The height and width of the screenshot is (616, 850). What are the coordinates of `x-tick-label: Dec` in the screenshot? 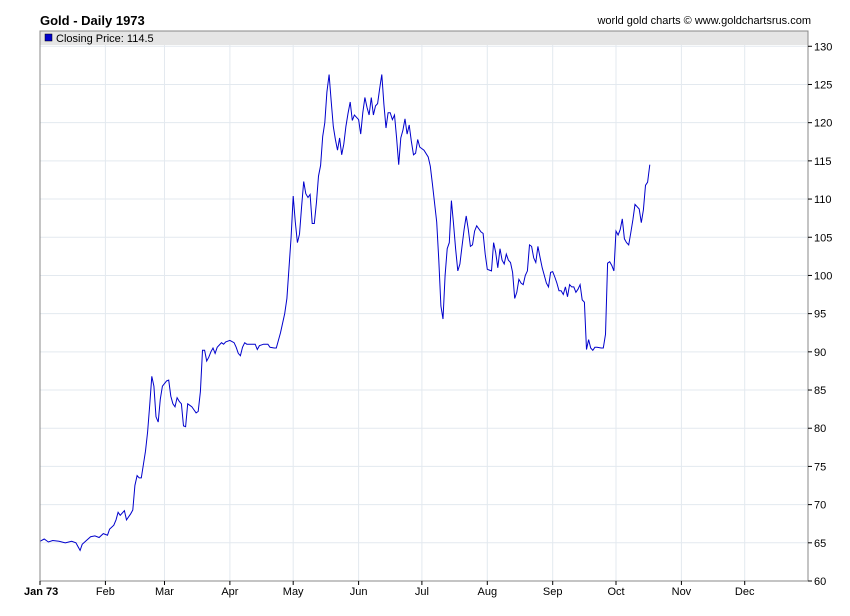 It's located at (745, 592).